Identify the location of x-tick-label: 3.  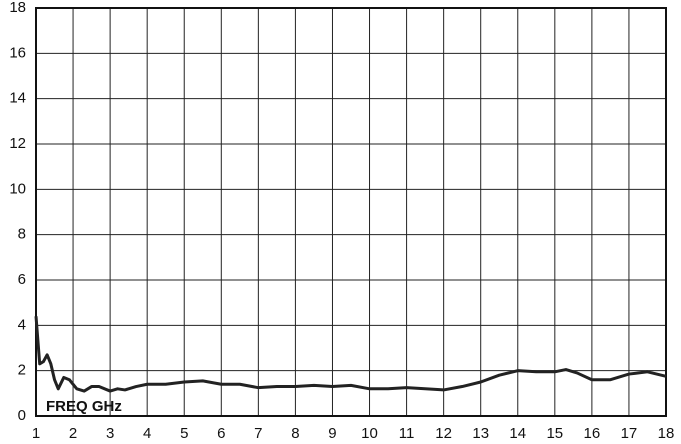
(110, 433).